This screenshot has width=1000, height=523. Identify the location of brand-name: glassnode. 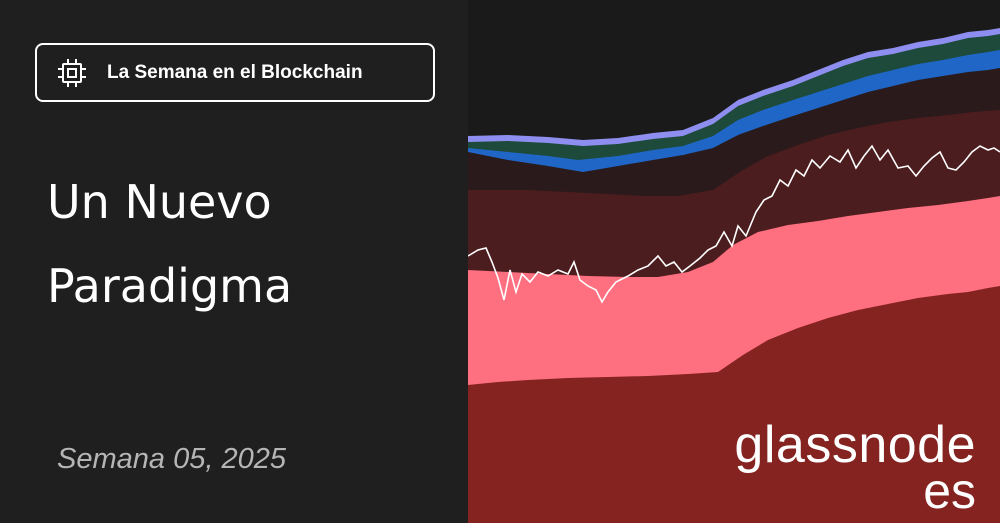
(855, 445).